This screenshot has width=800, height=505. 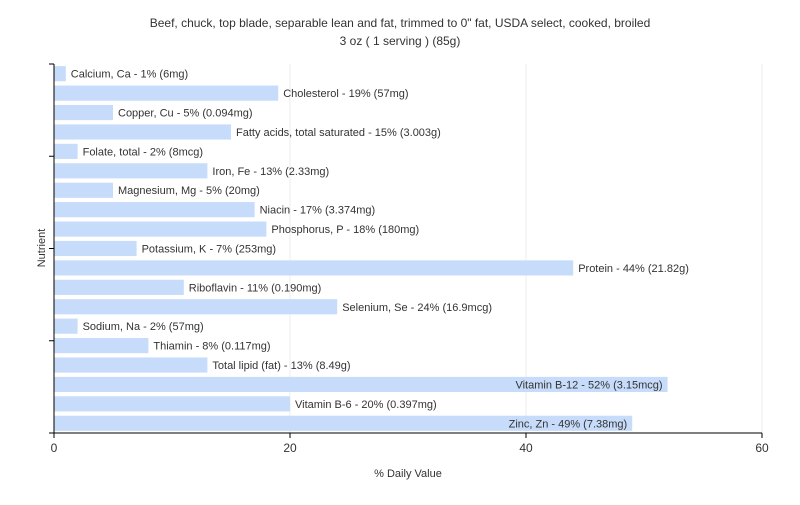 I want to click on bar-label: Zinc, Zn - 49% (7.38mg), so click(x=568, y=424).